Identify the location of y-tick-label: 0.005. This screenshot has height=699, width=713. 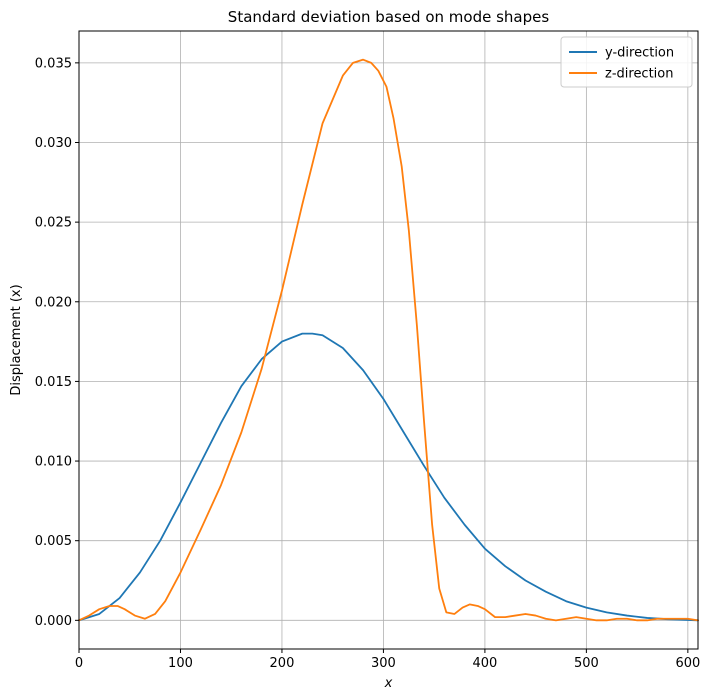
(53, 541).